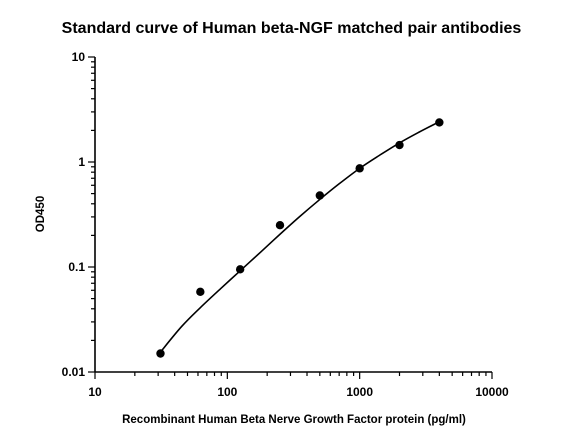 This screenshot has height=439, width=583. I want to click on x-tick-label: 10000, so click(492, 392).